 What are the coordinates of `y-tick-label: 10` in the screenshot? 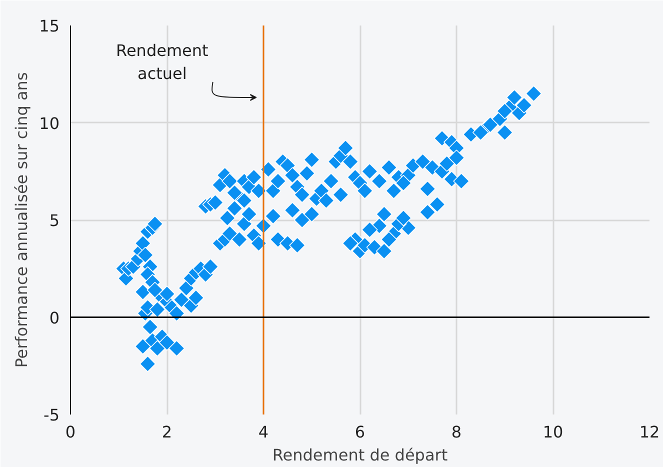 It's located at (49, 123).